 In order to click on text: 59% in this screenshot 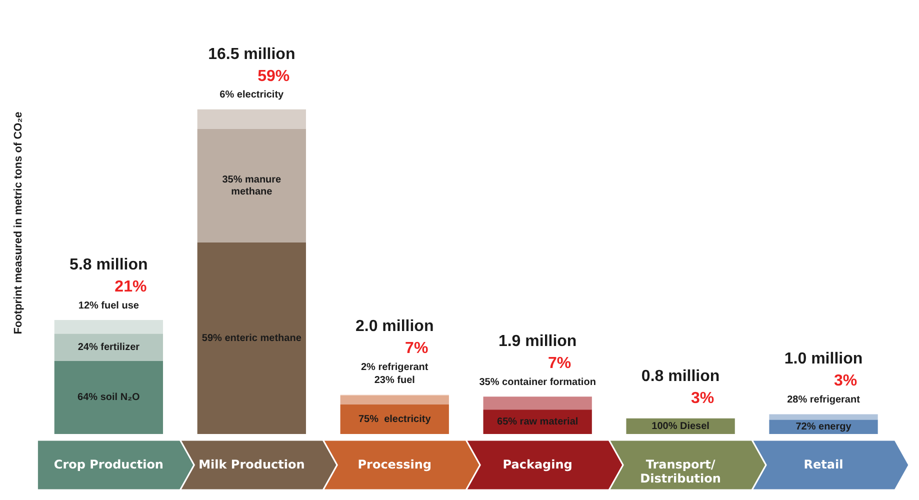, I will do `click(274, 76)`.